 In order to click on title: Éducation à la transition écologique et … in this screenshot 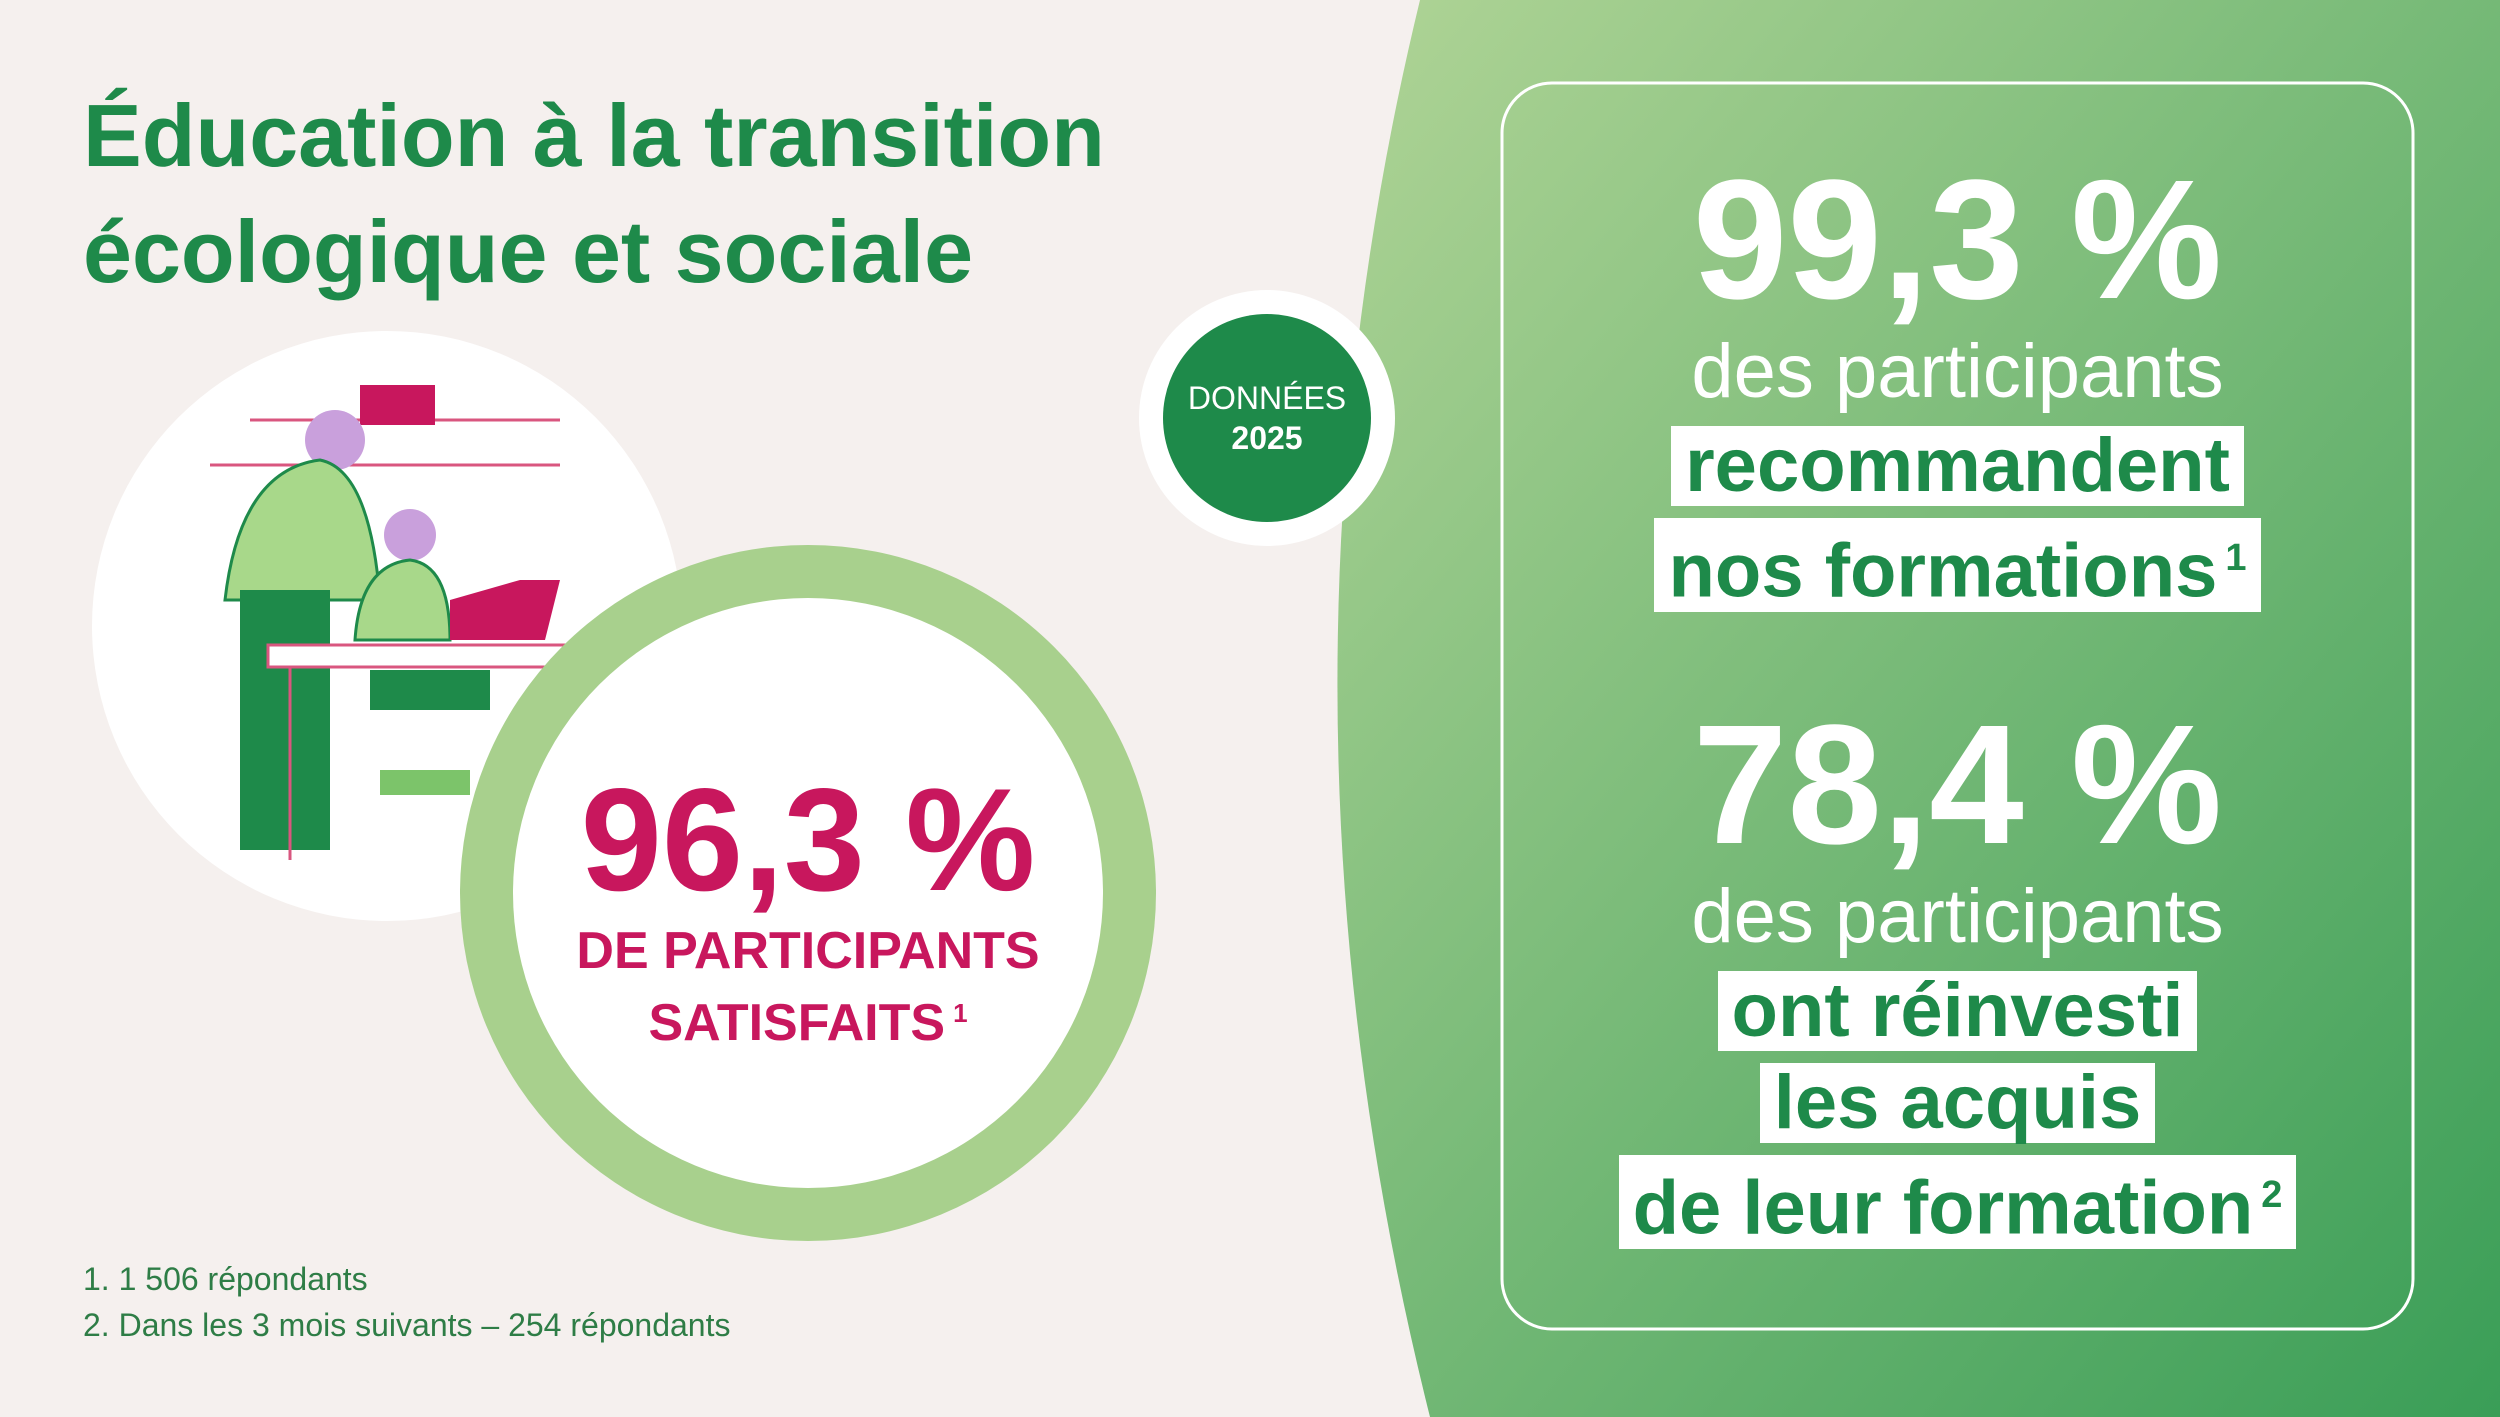, I will do `click(594, 194)`.